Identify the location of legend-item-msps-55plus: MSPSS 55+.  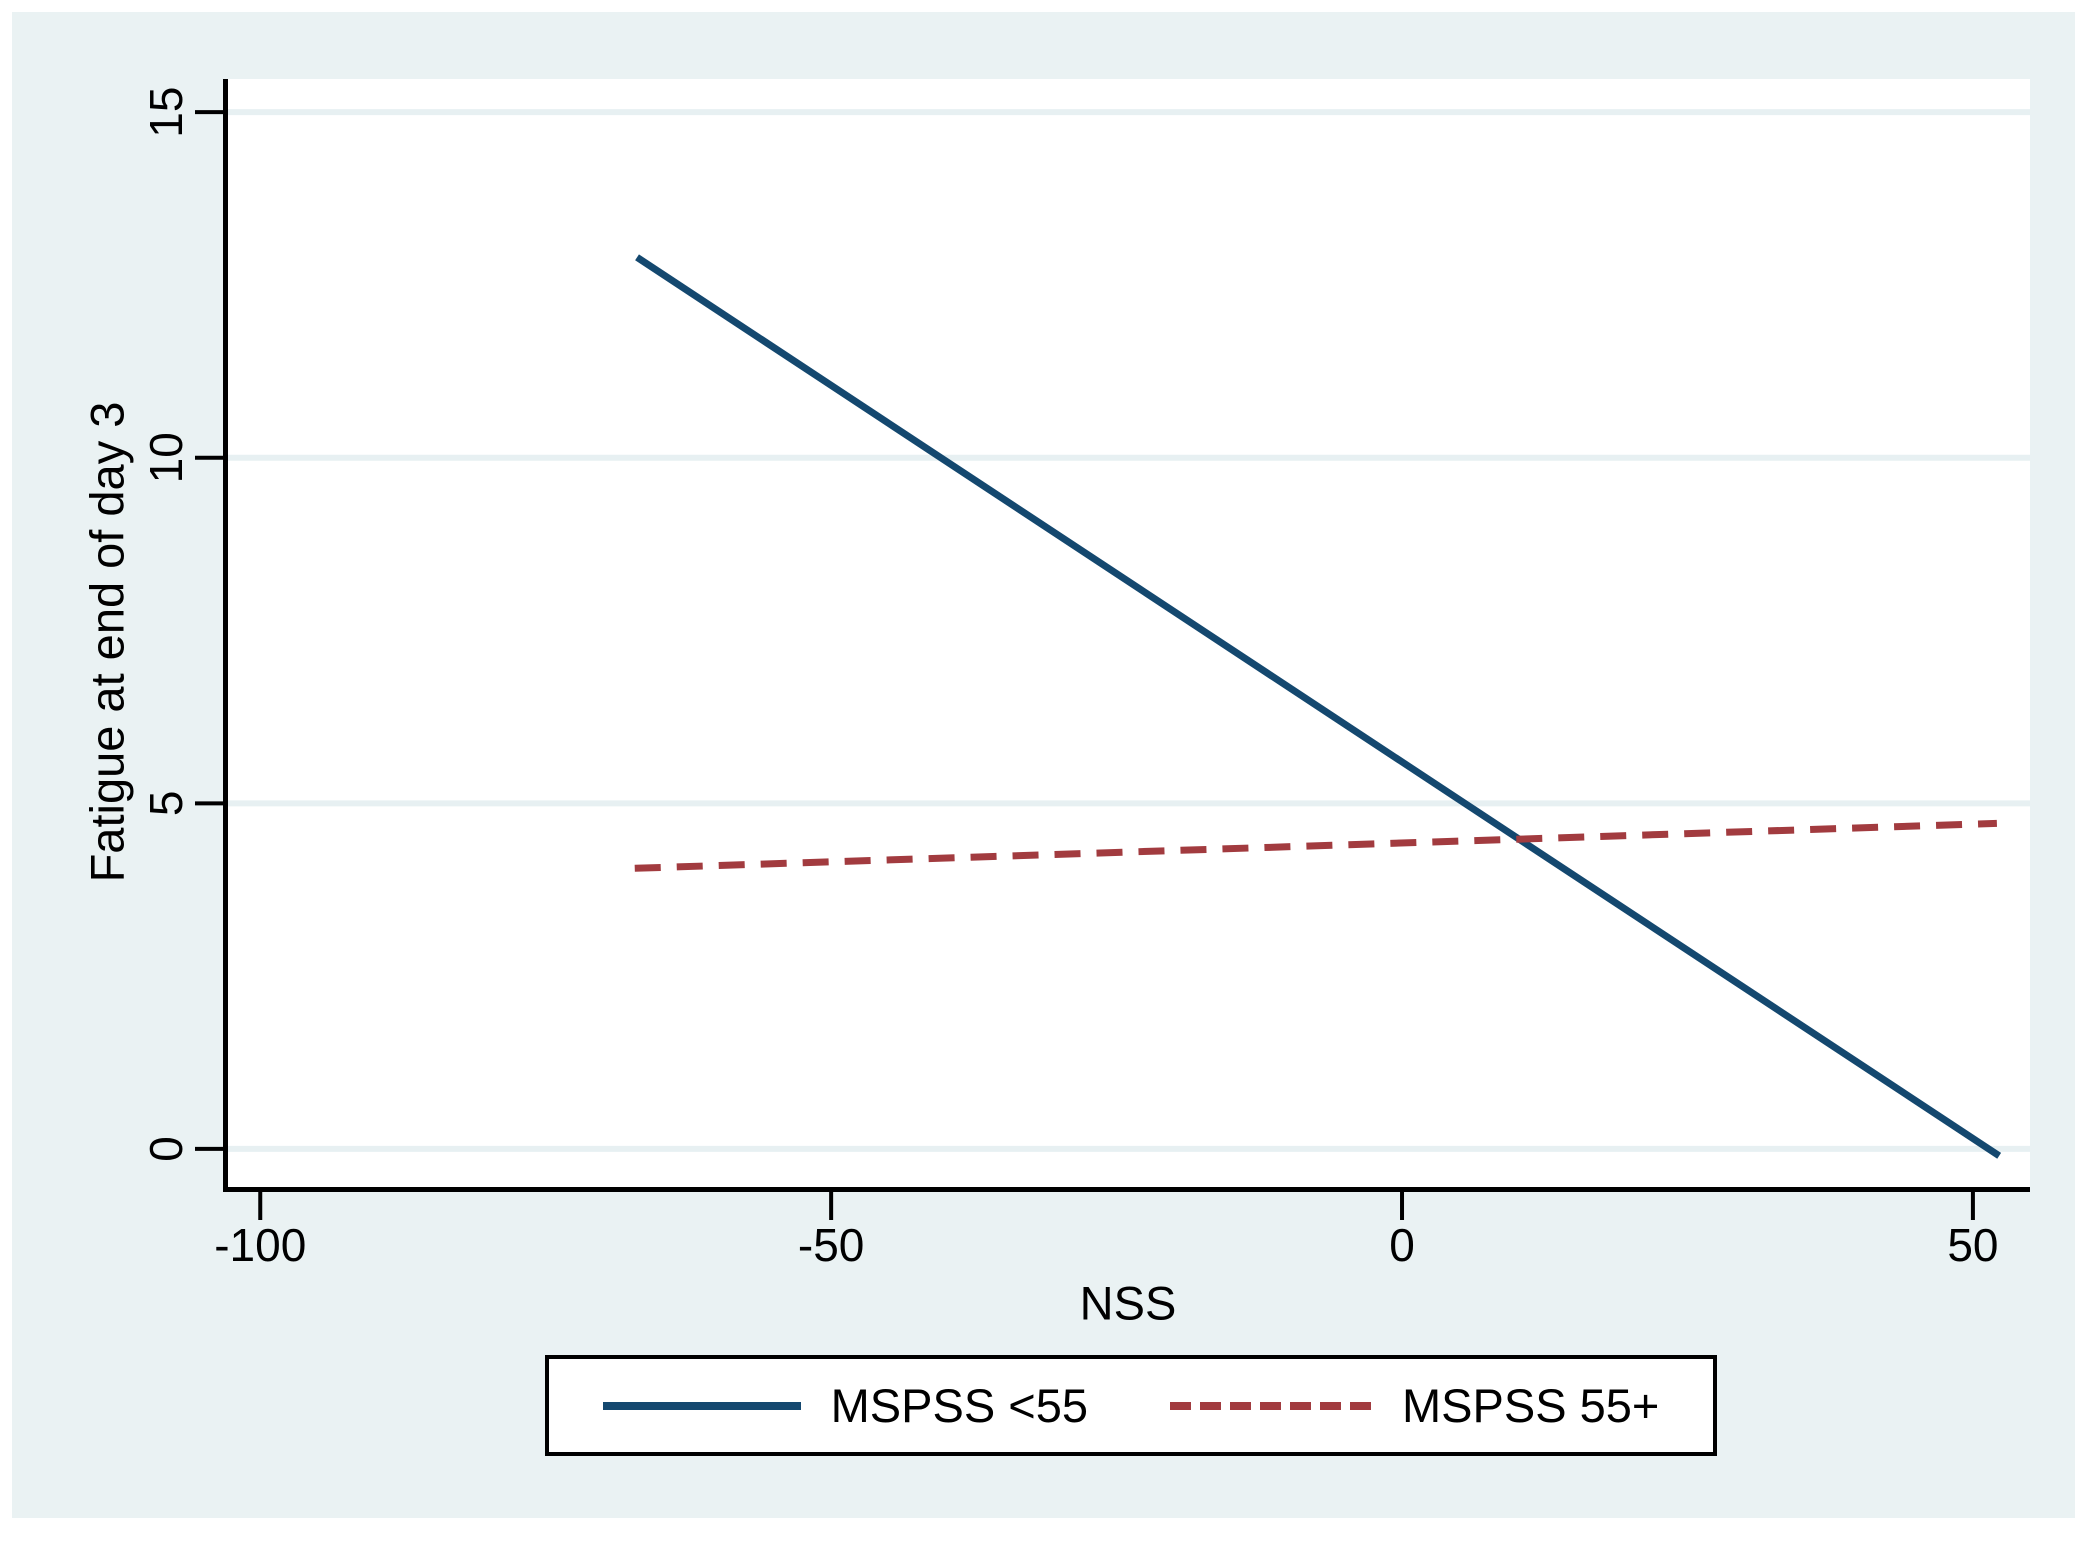
(1414, 1405).